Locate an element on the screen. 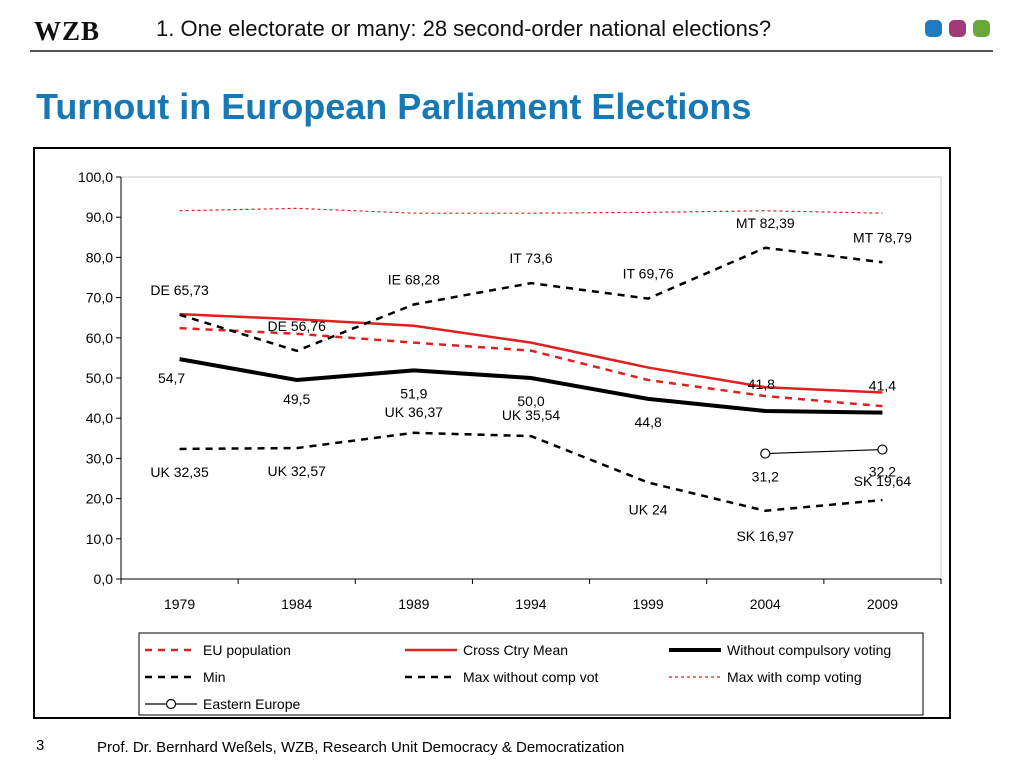  x-tick-label: 1984 is located at coordinates (296, 604).